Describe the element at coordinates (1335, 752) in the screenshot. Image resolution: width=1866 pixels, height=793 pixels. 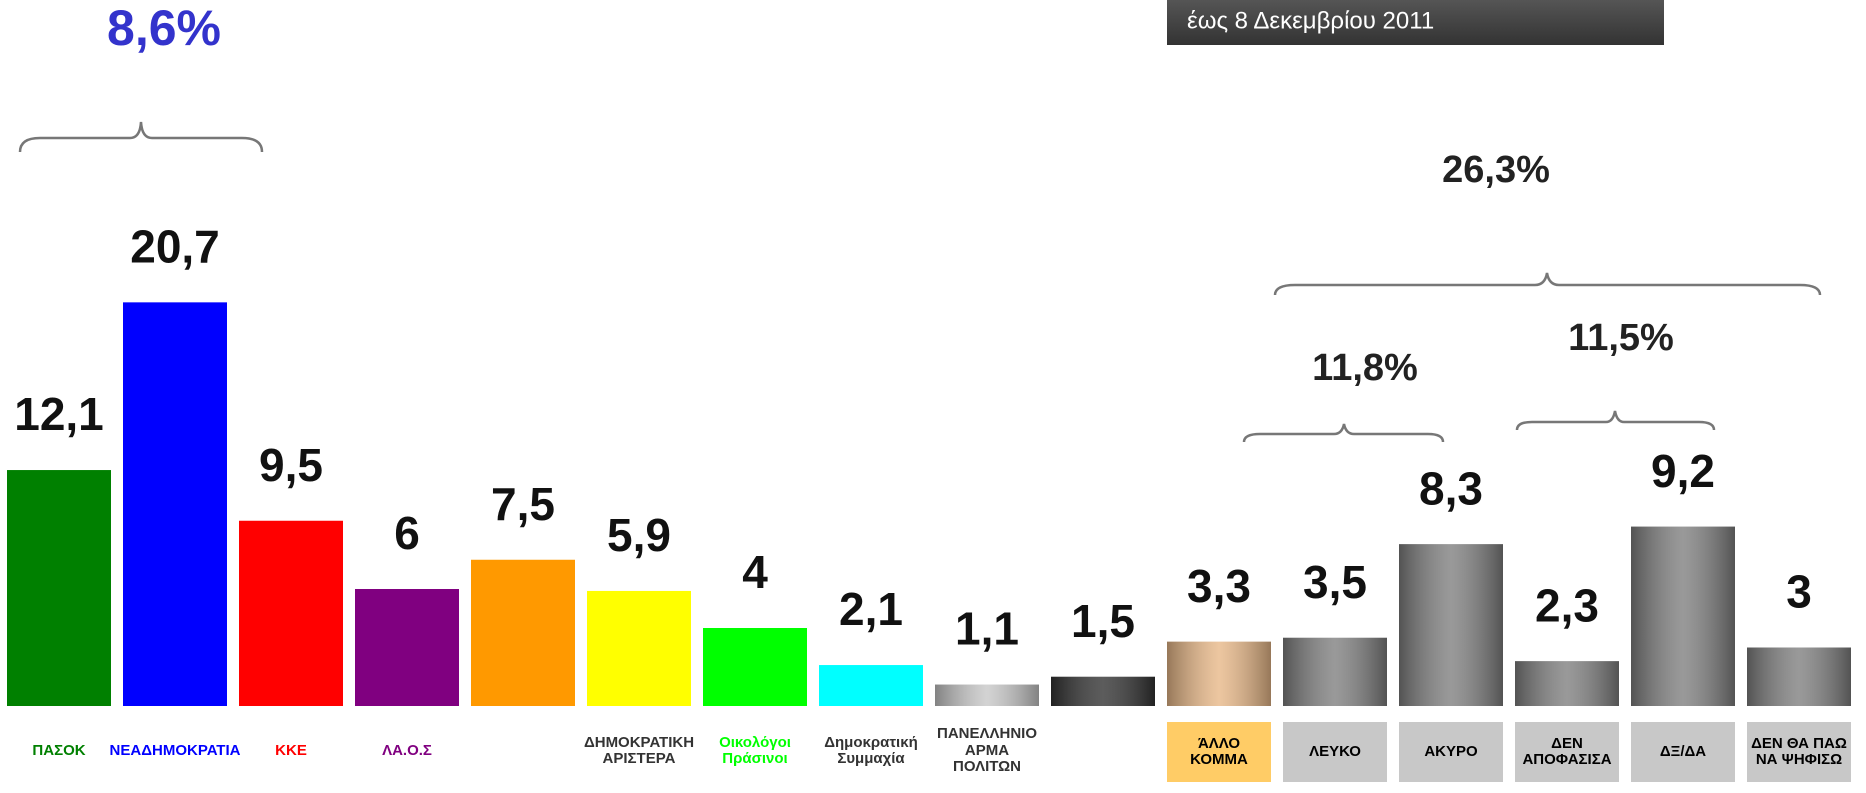
I see `category-label: ΛΕΥΚΟ` at that location.